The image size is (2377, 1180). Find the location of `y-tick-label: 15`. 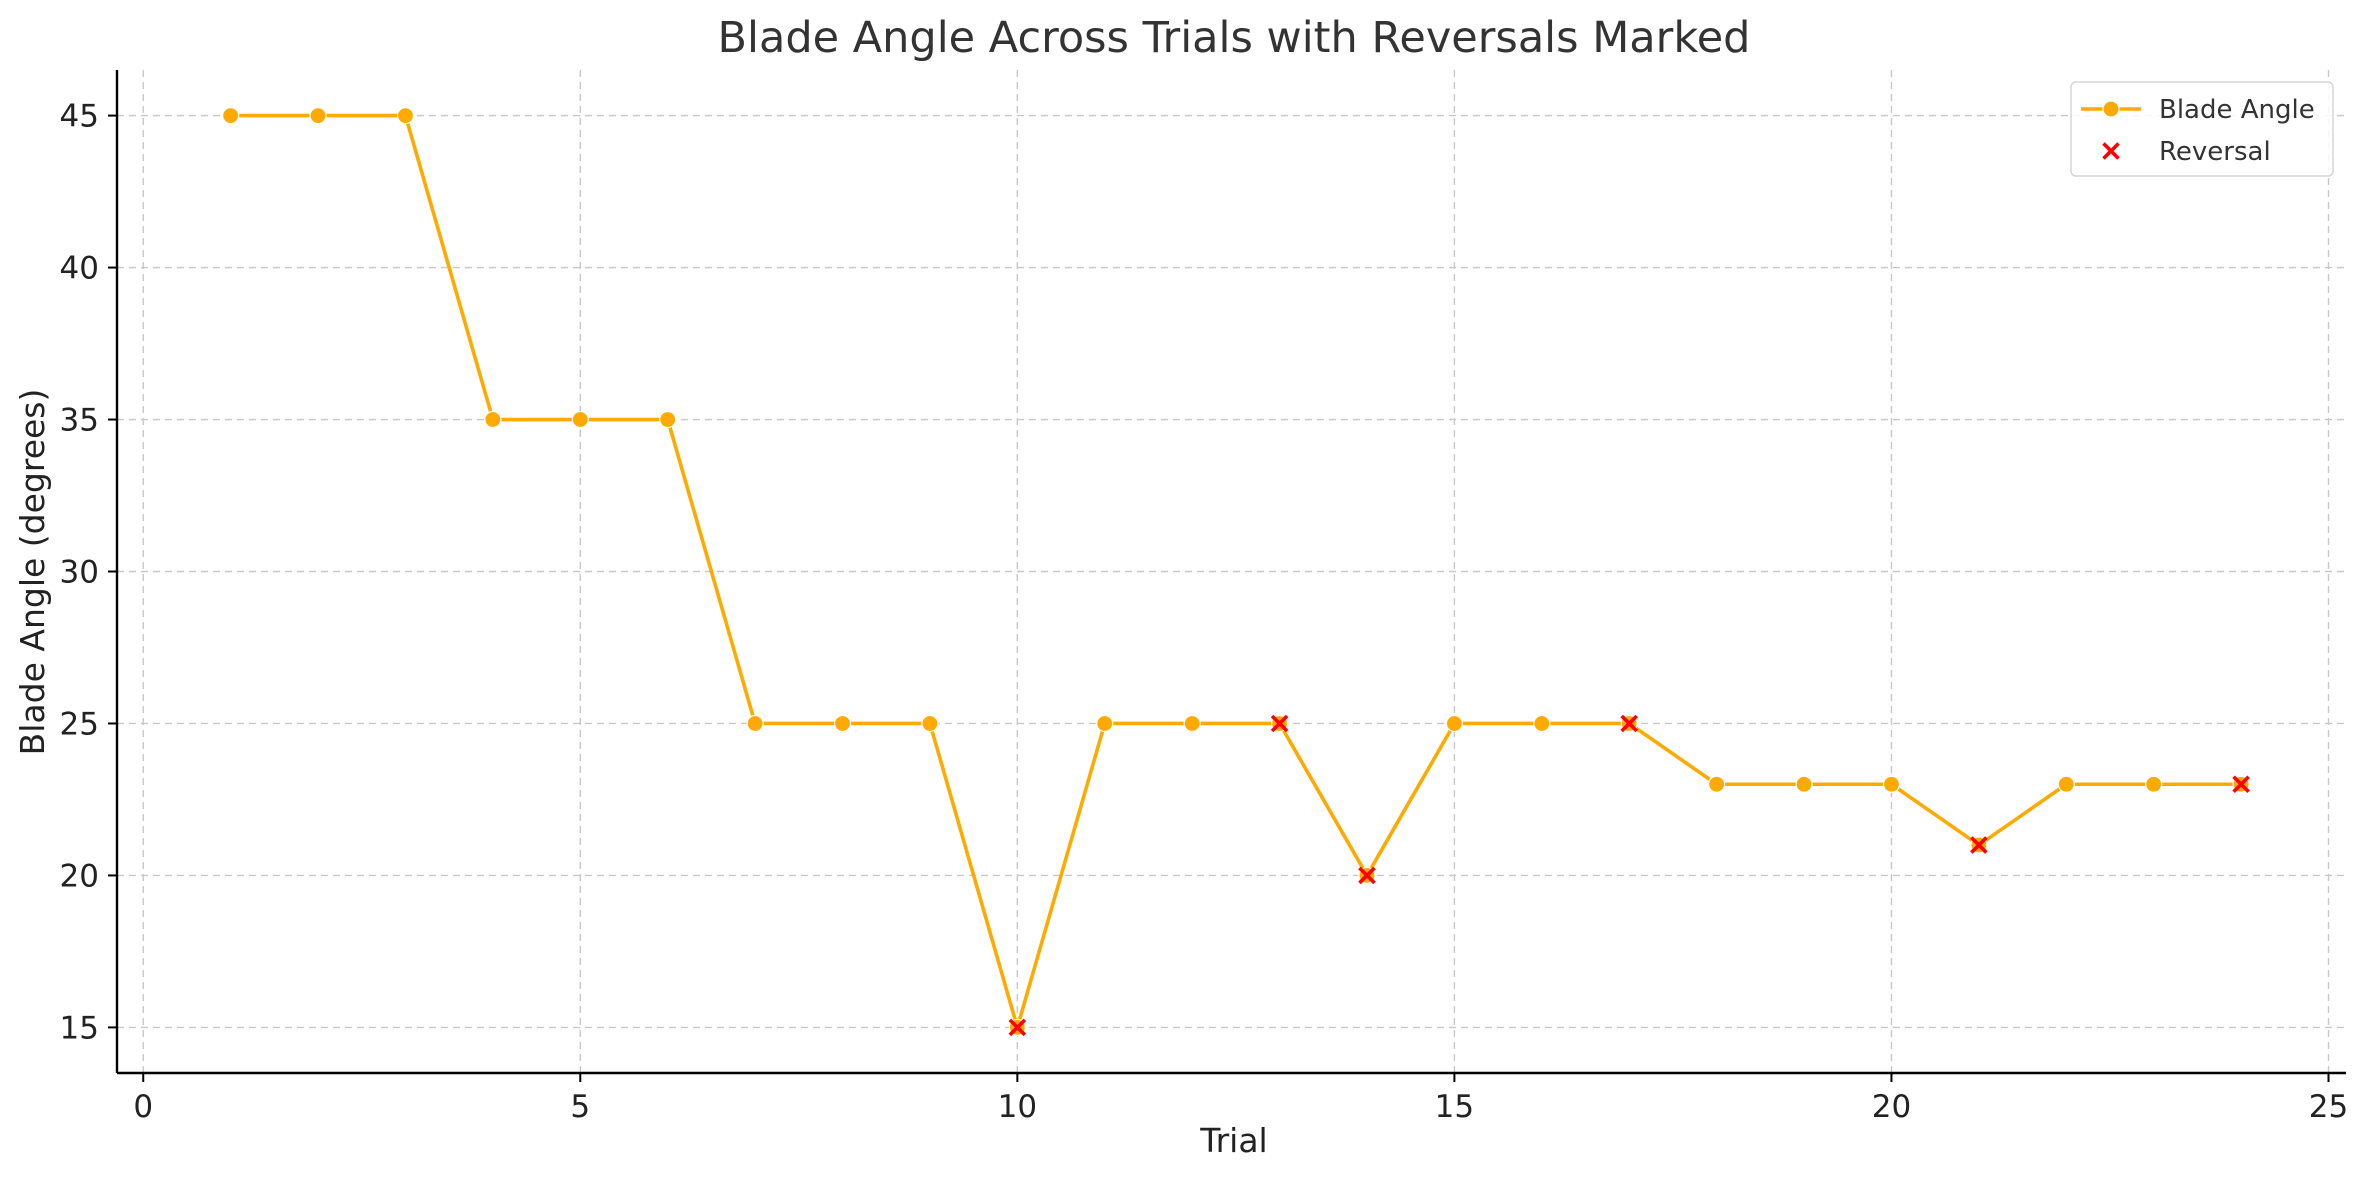

y-tick-label: 15 is located at coordinates (79, 1028).